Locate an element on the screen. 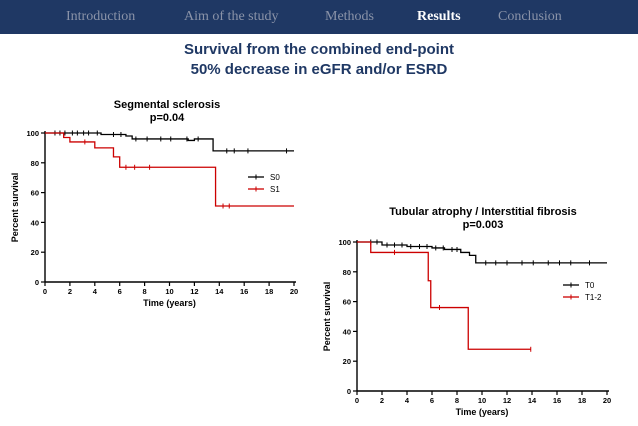 This screenshot has height=426, width=638. chart1-y-tick-label: 0 is located at coordinates (37, 282).